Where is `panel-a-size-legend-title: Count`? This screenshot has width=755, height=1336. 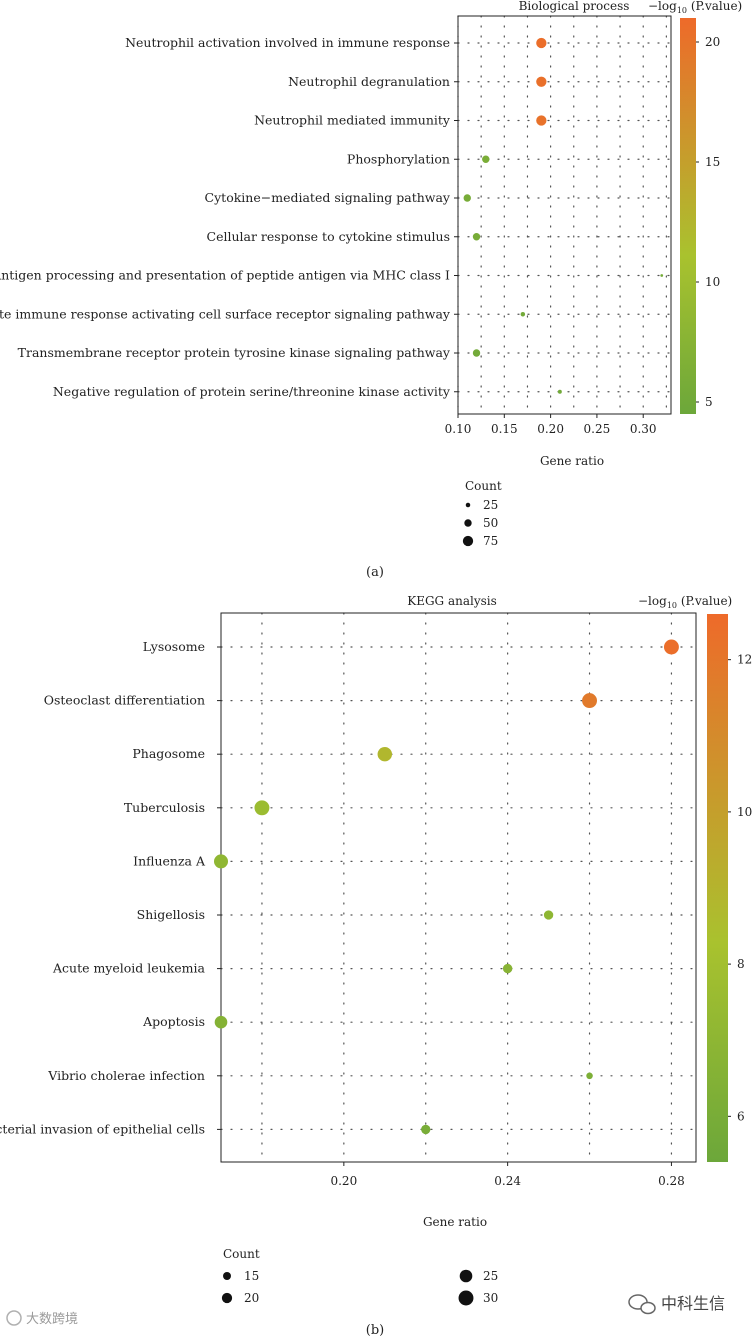
panel-a-size-legend-title: Count is located at coordinates (483, 486).